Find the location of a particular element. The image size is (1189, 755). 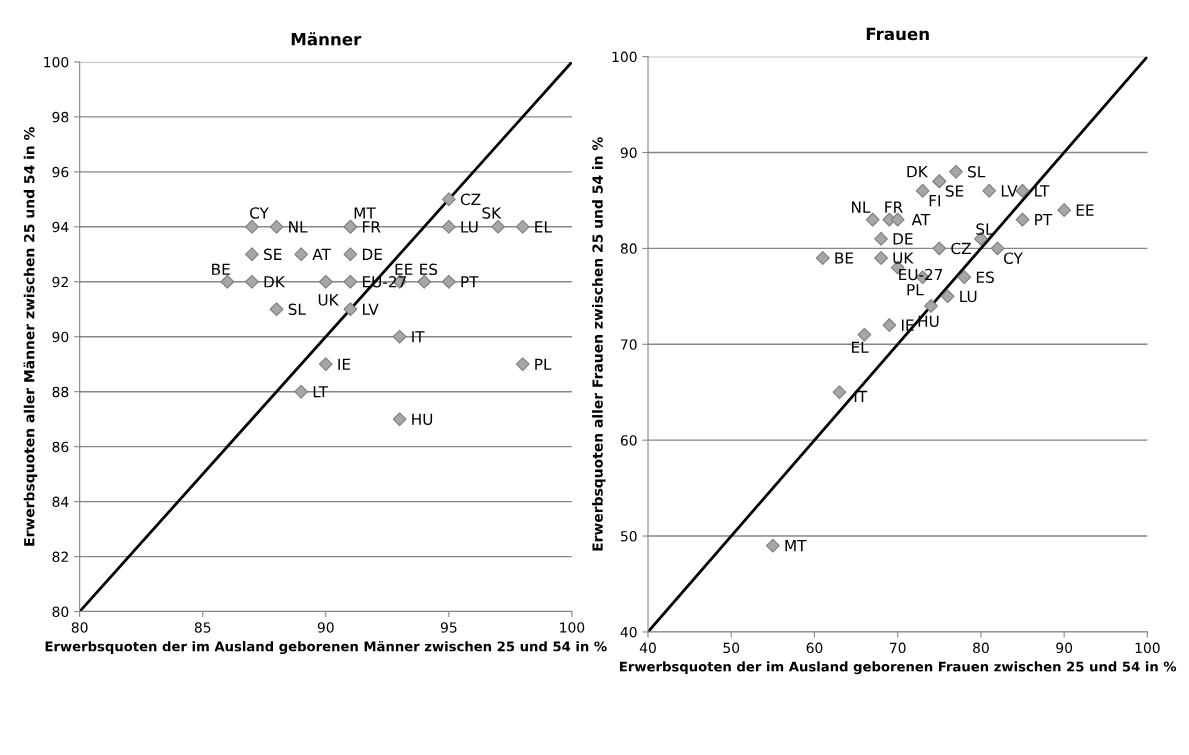

y-tick-label: 94 is located at coordinates (60, 227).